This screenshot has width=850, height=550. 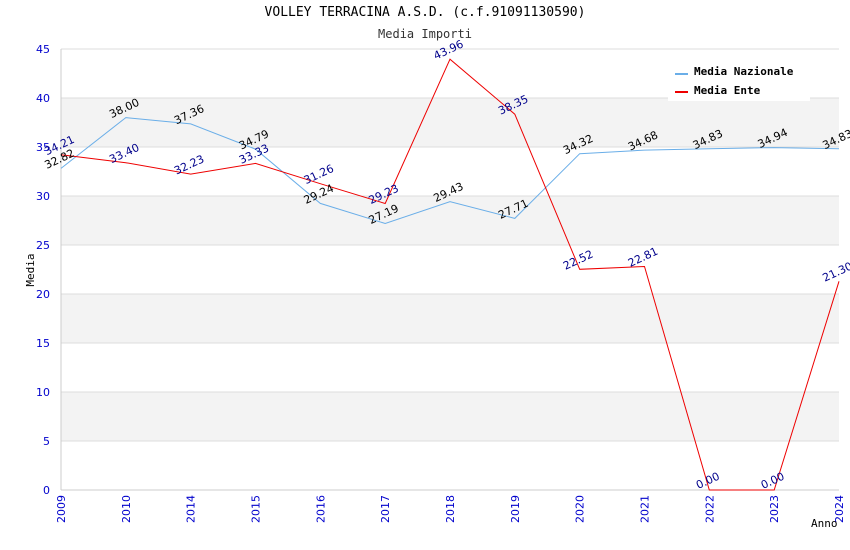 What do you see at coordinates (30, 269) in the screenshot?
I see `y-axis-title: Media` at bounding box center [30, 269].